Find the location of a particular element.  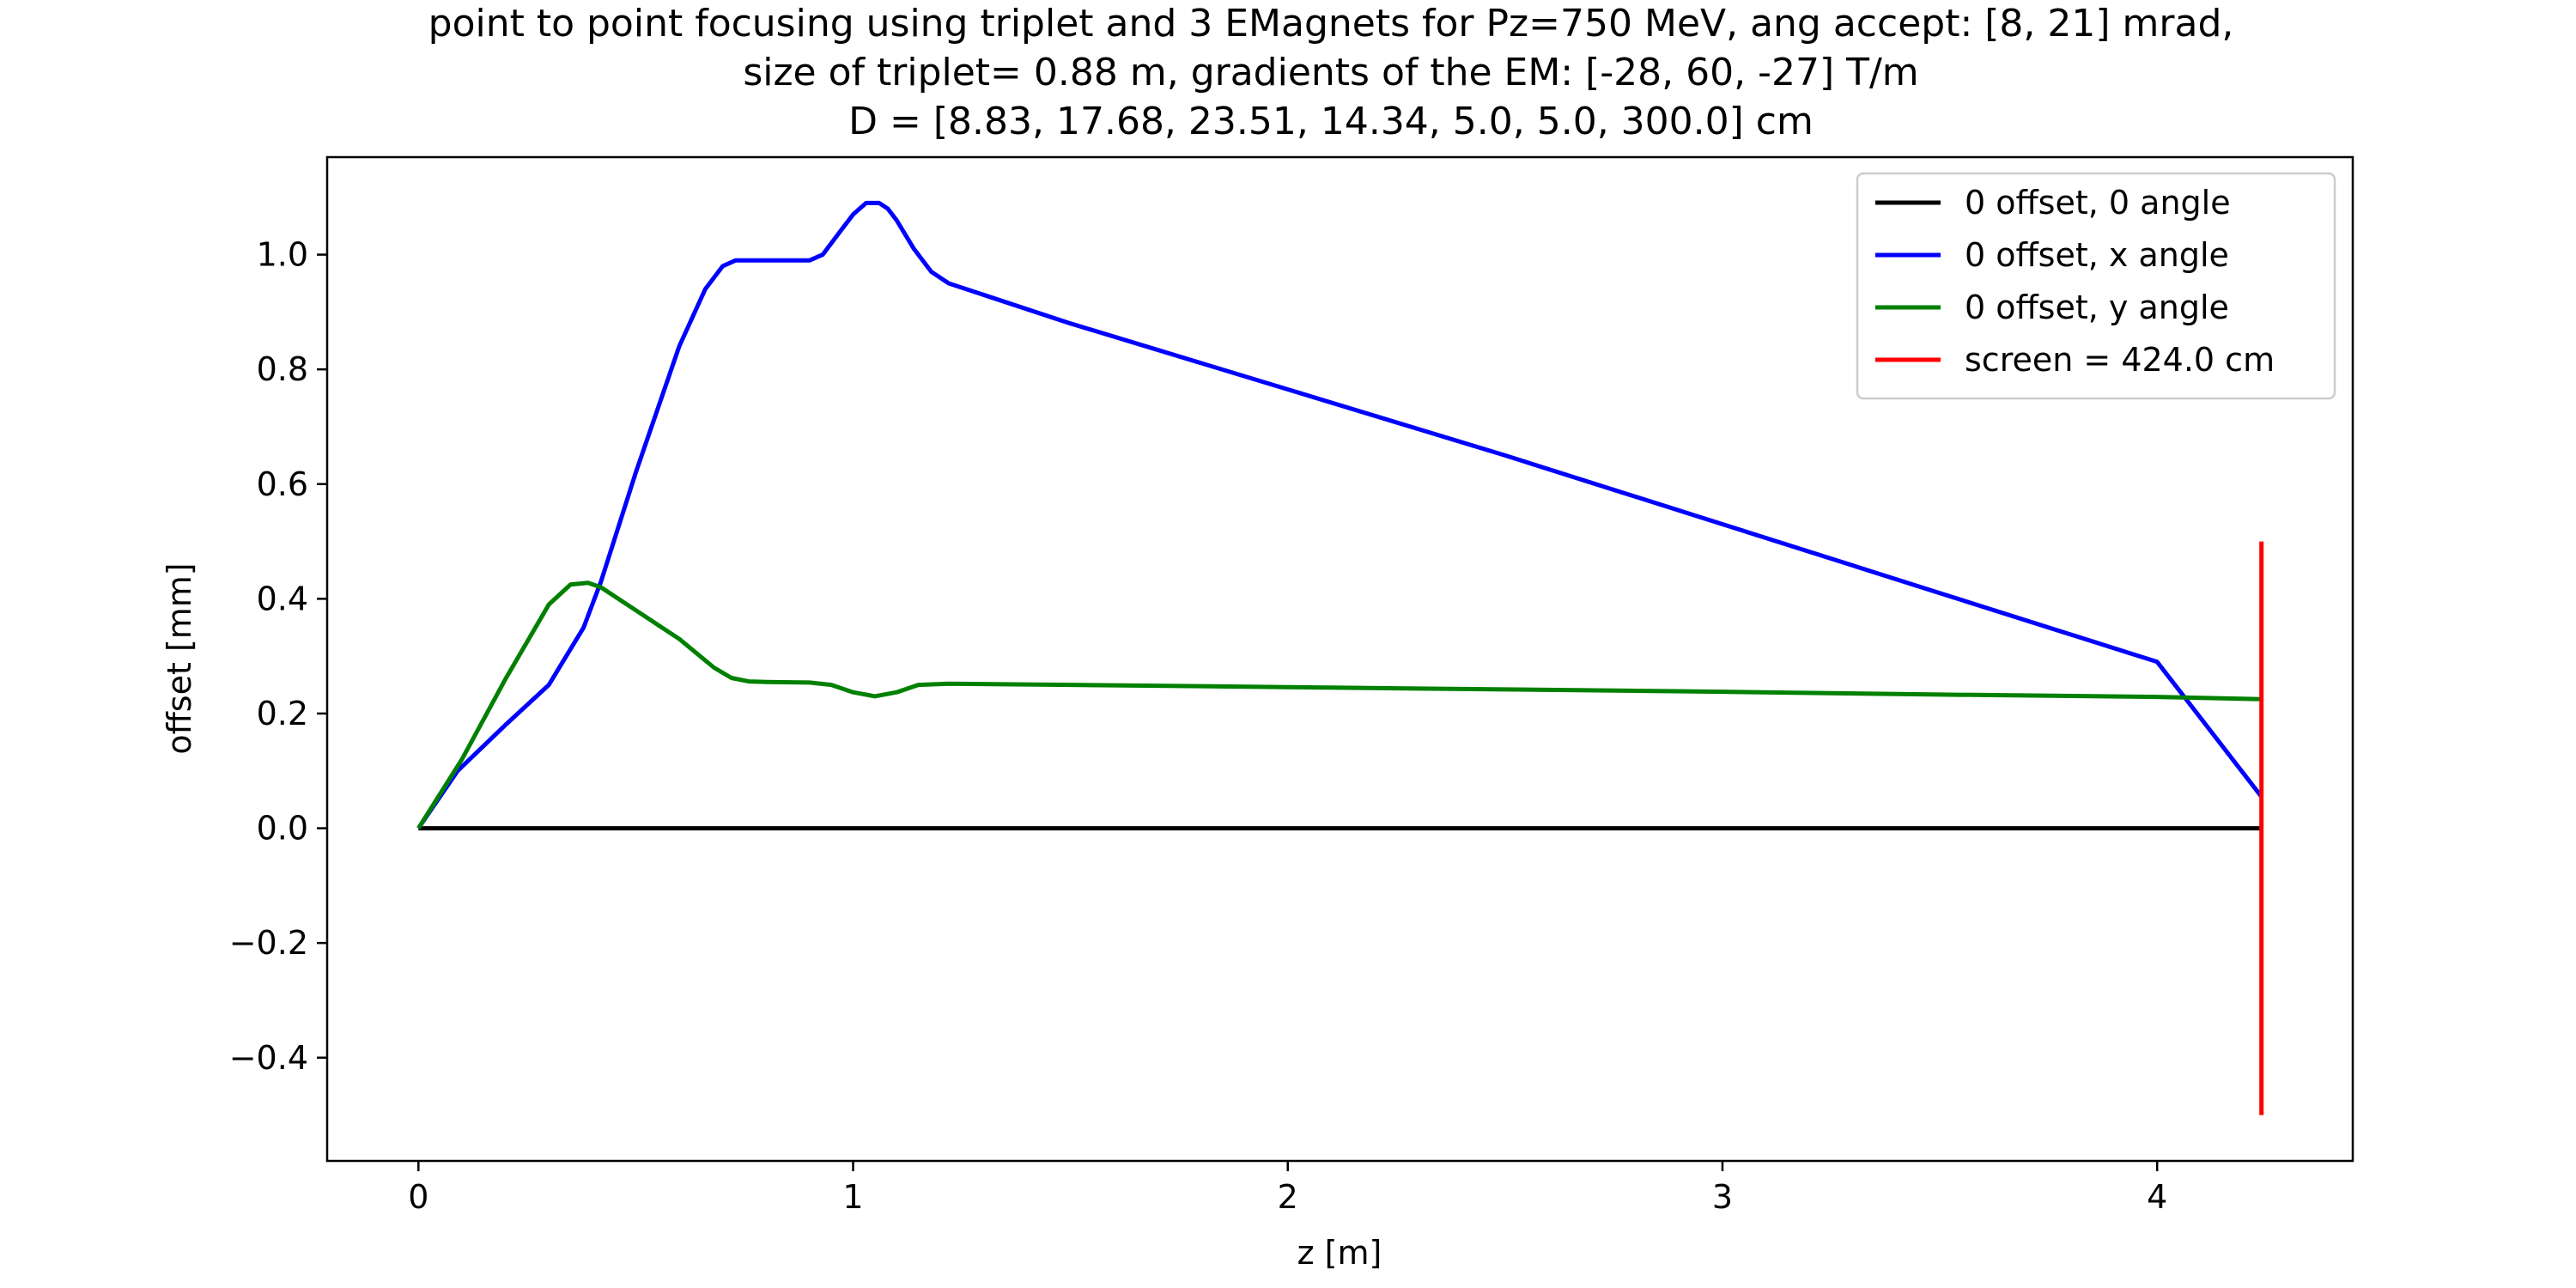

y-tick-label-2: −0.2 is located at coordinates (269, 943).